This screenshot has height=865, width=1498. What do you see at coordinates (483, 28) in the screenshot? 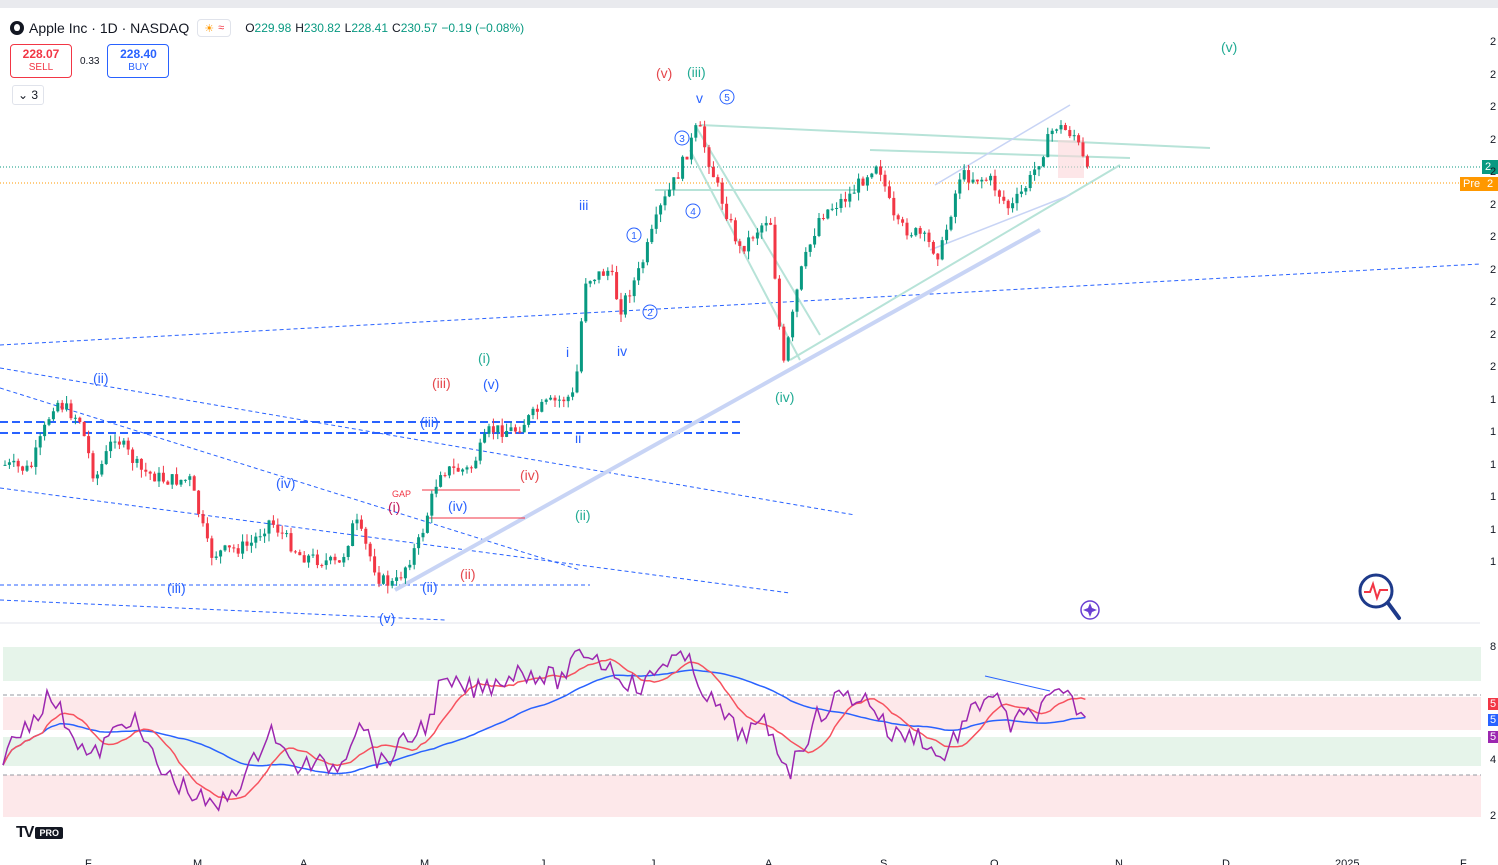
I see `ohlc-change: −0.19 (−0.08%)` at bounding box center [483, 28].